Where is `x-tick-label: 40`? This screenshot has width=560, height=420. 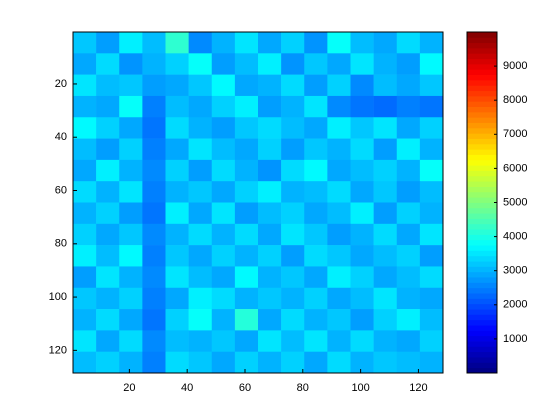 x-tick-label: 40 is located at coordinates (187, 388).